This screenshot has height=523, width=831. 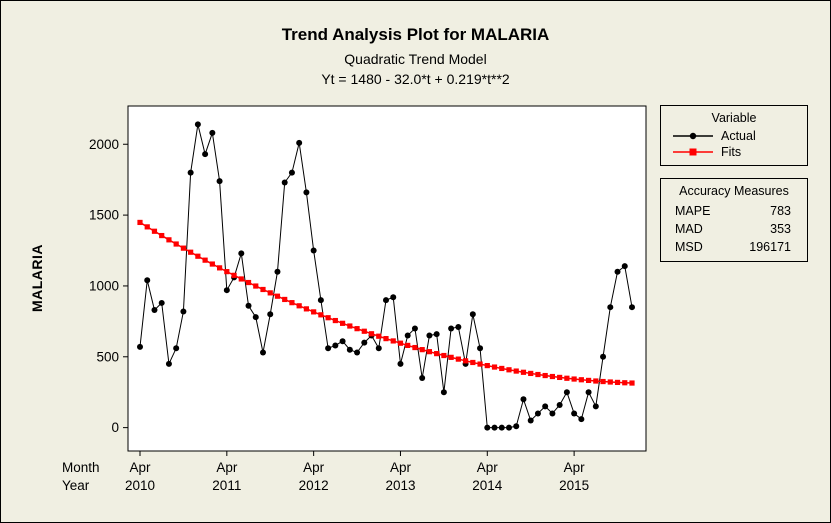 What do you see at coordinates (415, 79) in the screenshot?
I see `trend-equation: Yt = 1480 - 32.0*t + 0.219*t**2` at bounding box center [415, 79].